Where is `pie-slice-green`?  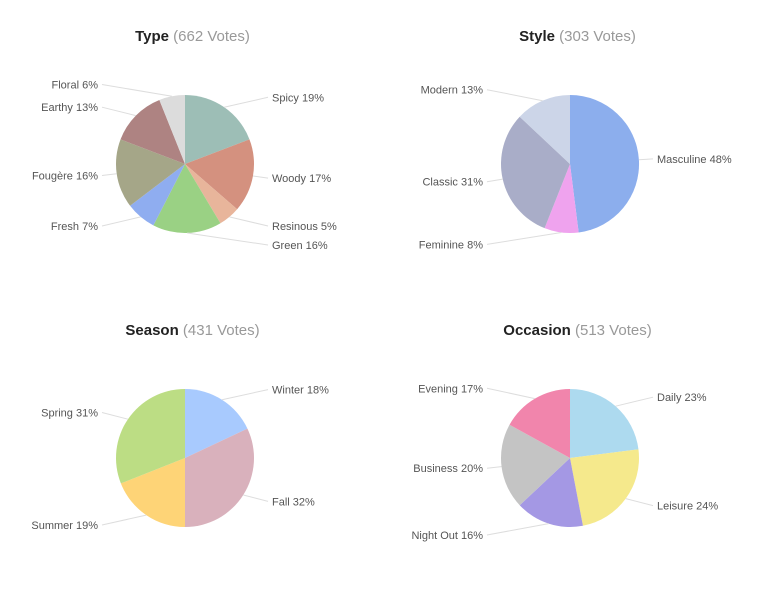 pie-slice-green is located at coordinates (187, 198).